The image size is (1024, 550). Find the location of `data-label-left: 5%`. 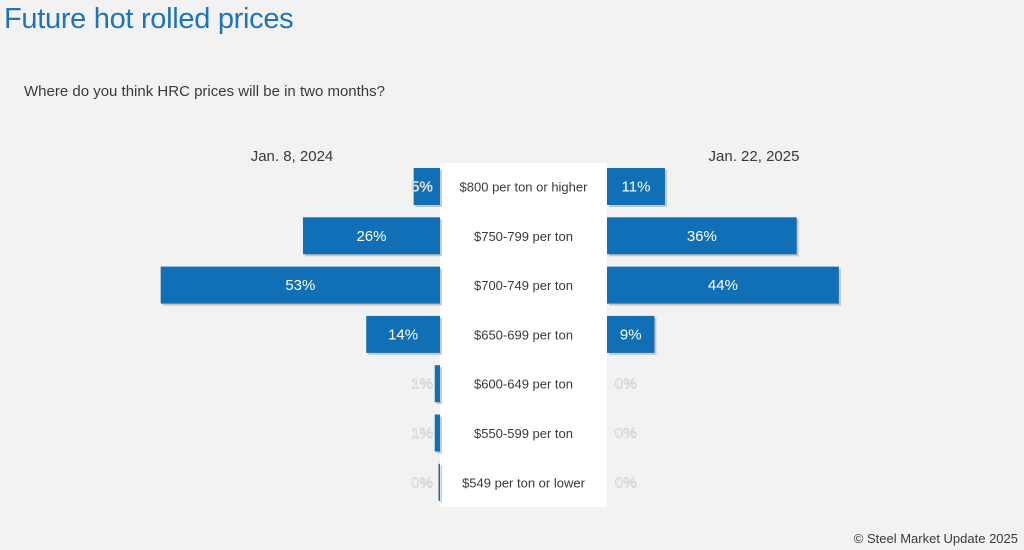

data-label-left: 5% is located at coordinates (422, 187).